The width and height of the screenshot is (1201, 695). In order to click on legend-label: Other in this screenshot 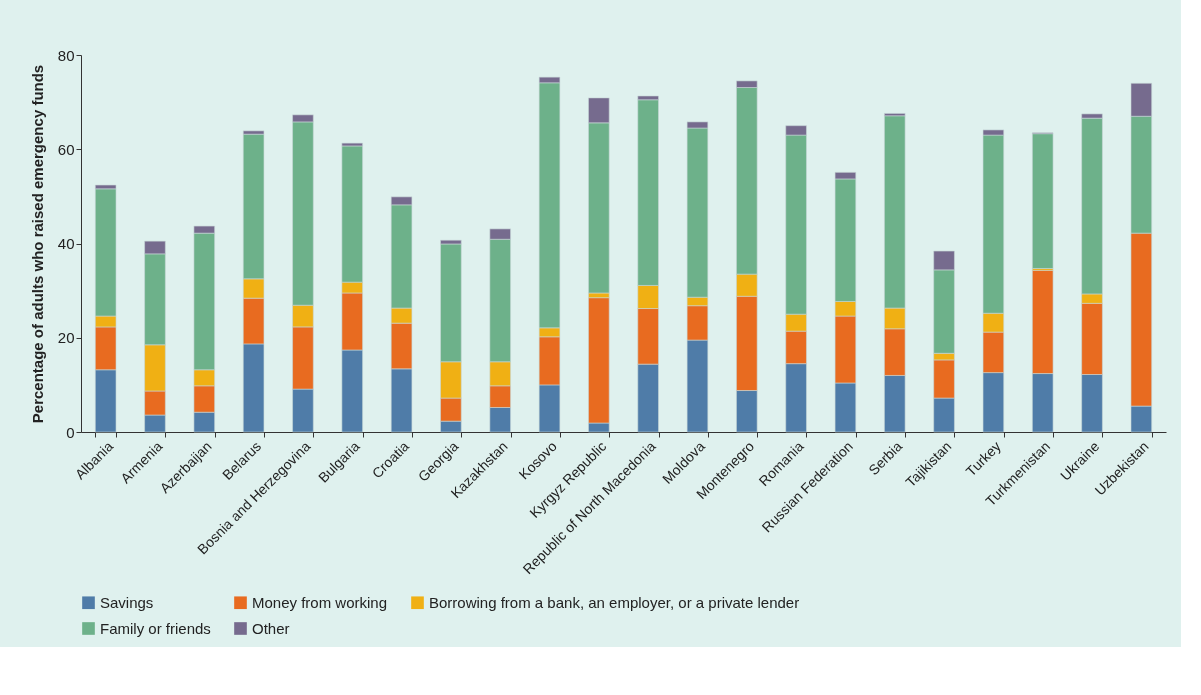, I will do `click(271, 628)`.